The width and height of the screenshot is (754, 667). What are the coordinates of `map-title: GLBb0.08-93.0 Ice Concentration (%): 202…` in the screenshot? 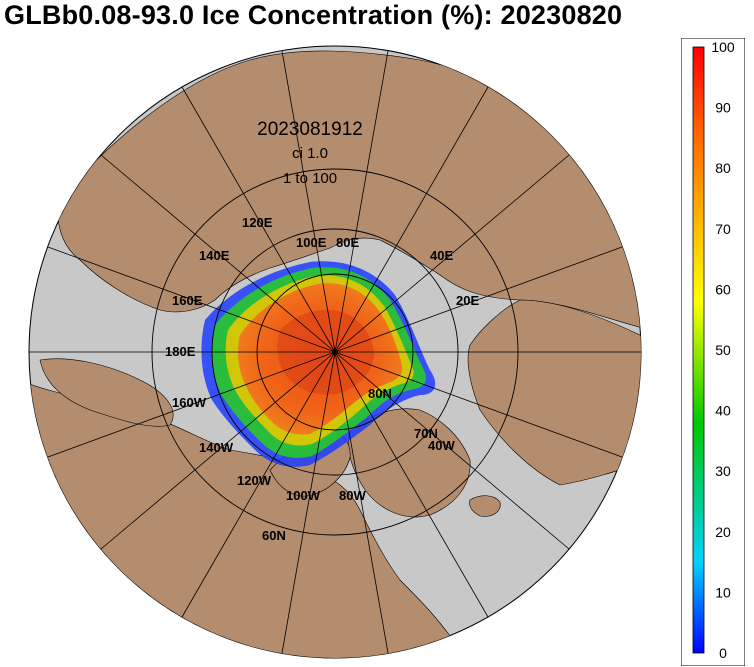 It's located at (313, 15).